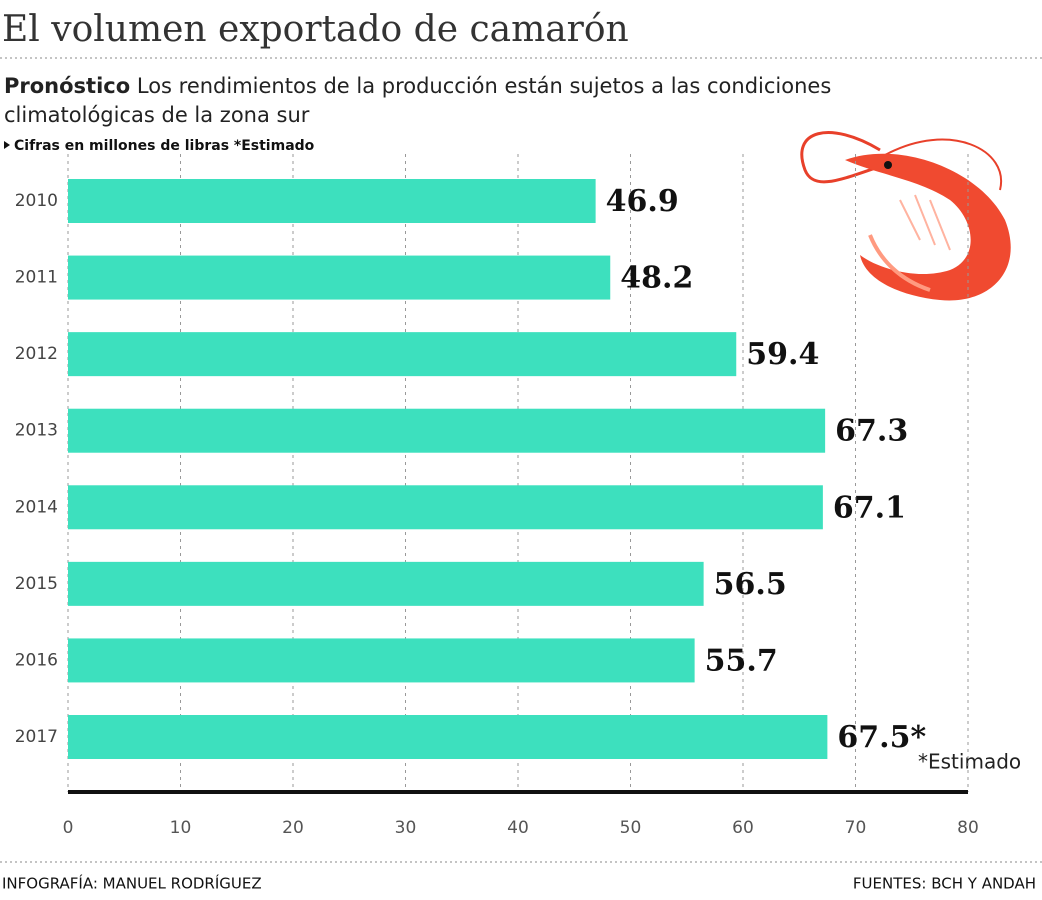  What do you see at coordinates (968, 828) in the screenshot?
I see `x-tick-label: 80` at bounding box center [968, 828].